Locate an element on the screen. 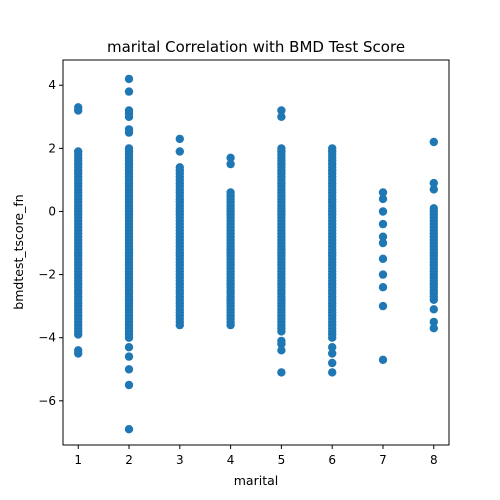  x-axis-label: marital is located at coordinates (256, 480).